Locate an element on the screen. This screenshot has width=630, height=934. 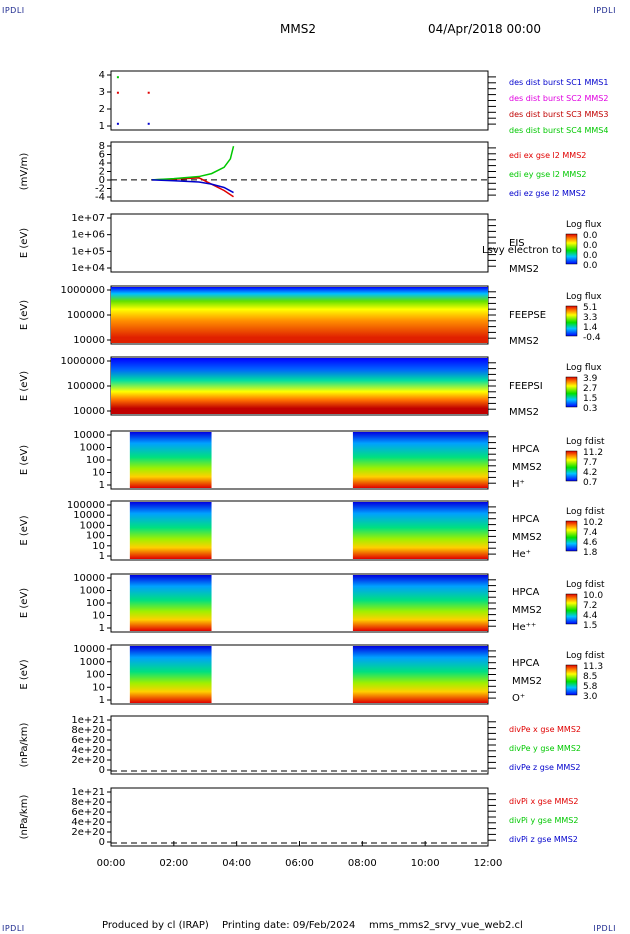
y-tick-label: -2 is located at coordinates (100, 189).